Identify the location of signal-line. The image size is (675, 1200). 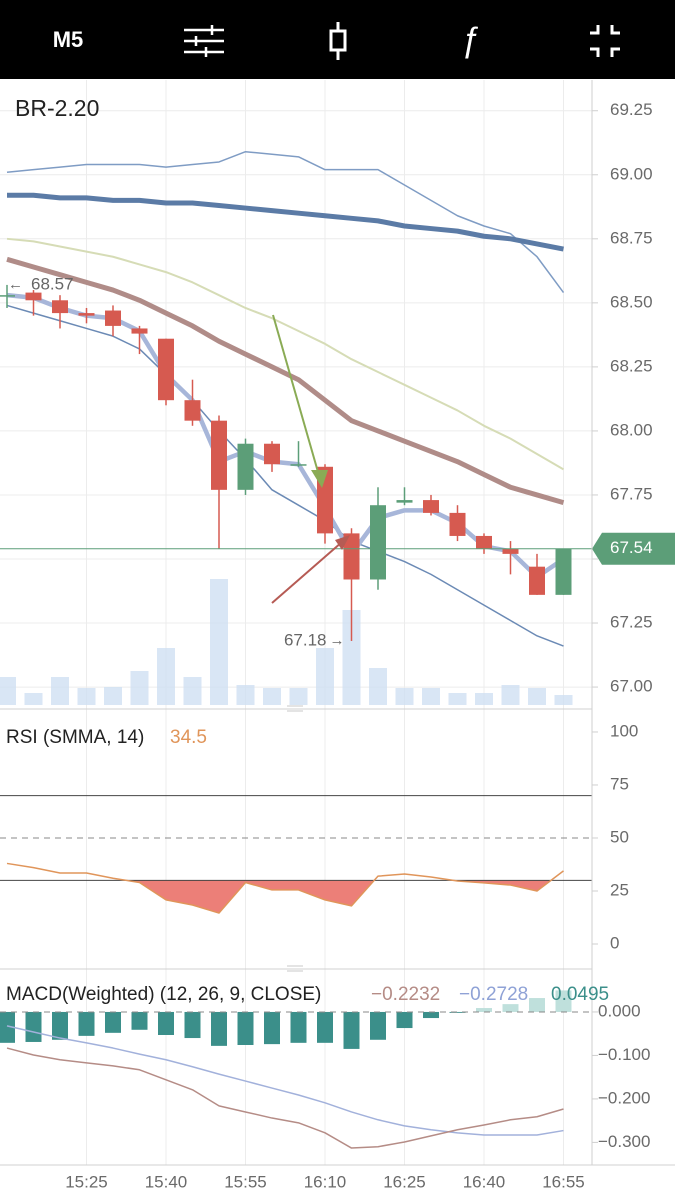
(285, 1080).